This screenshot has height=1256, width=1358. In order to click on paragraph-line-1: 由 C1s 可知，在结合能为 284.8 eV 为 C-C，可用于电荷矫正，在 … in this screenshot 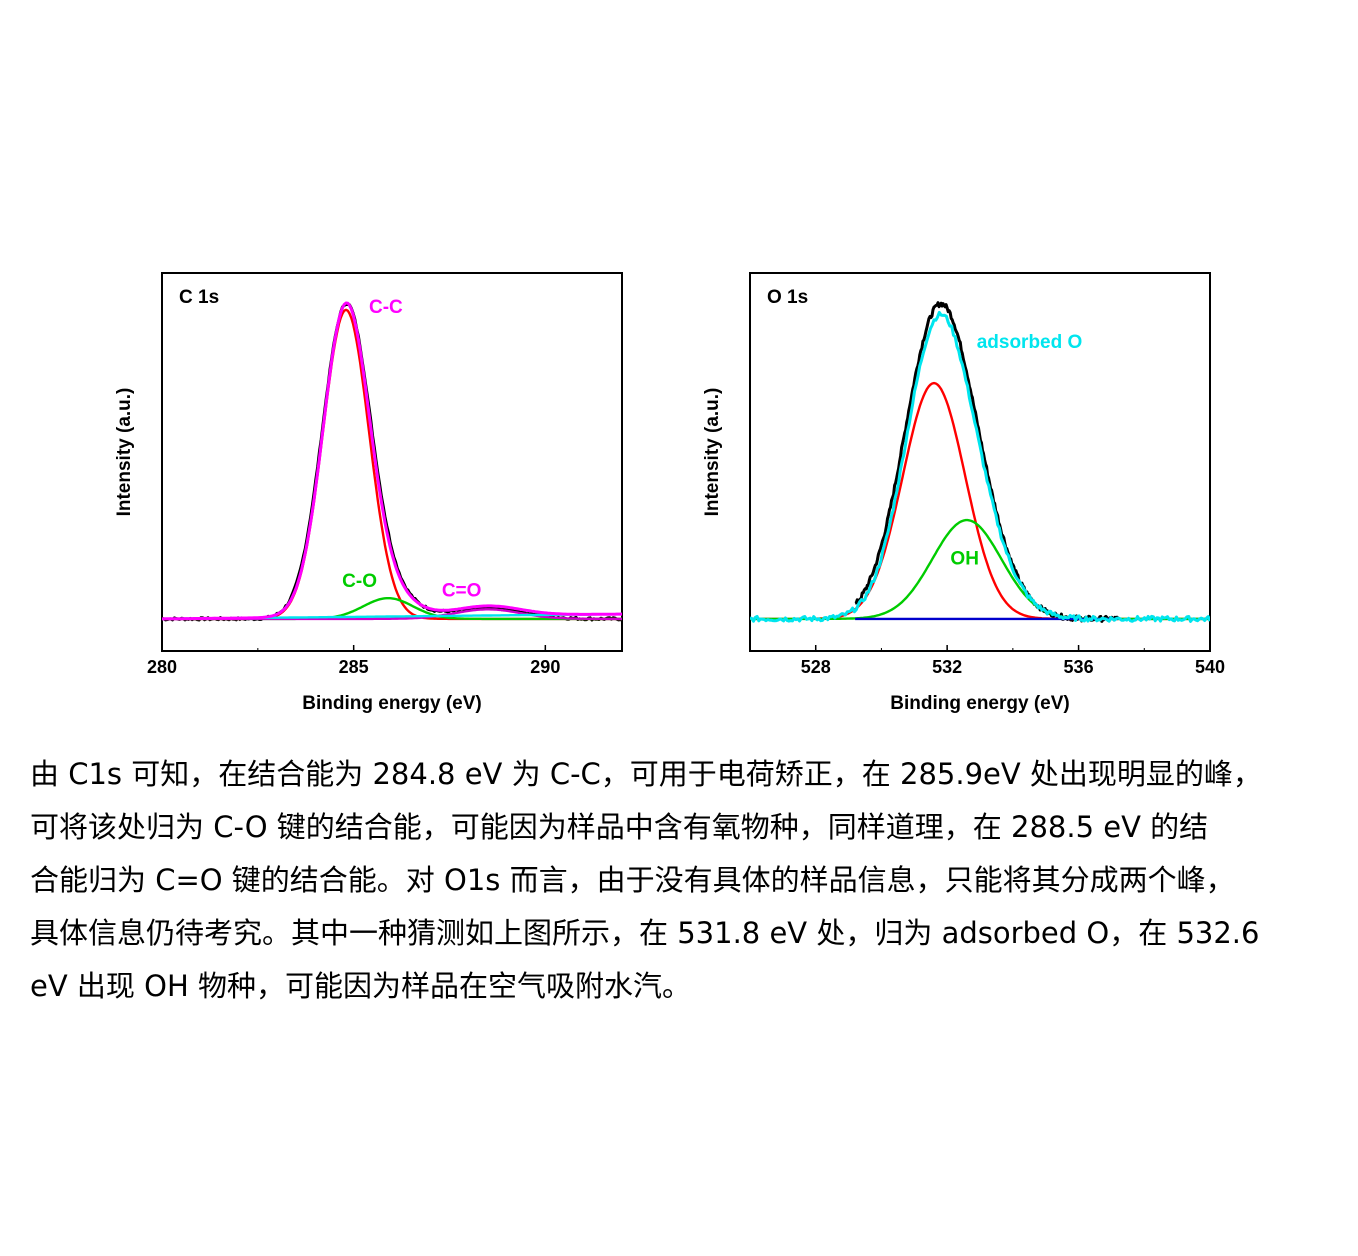, I will do `click(646, 774)`.